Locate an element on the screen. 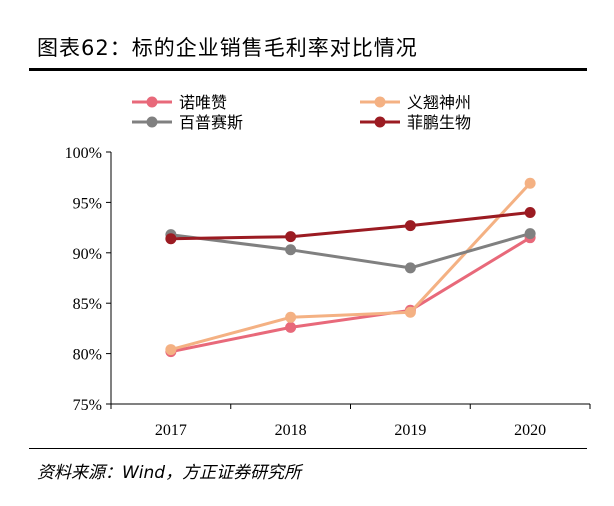  title-rule is located at coordinates (308, 69).